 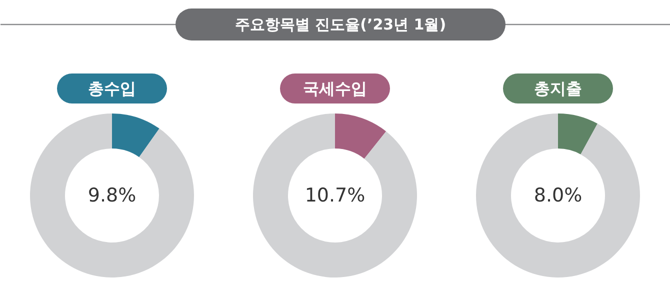 I want to click on text: 8.0%, so click(x=558, y=195).